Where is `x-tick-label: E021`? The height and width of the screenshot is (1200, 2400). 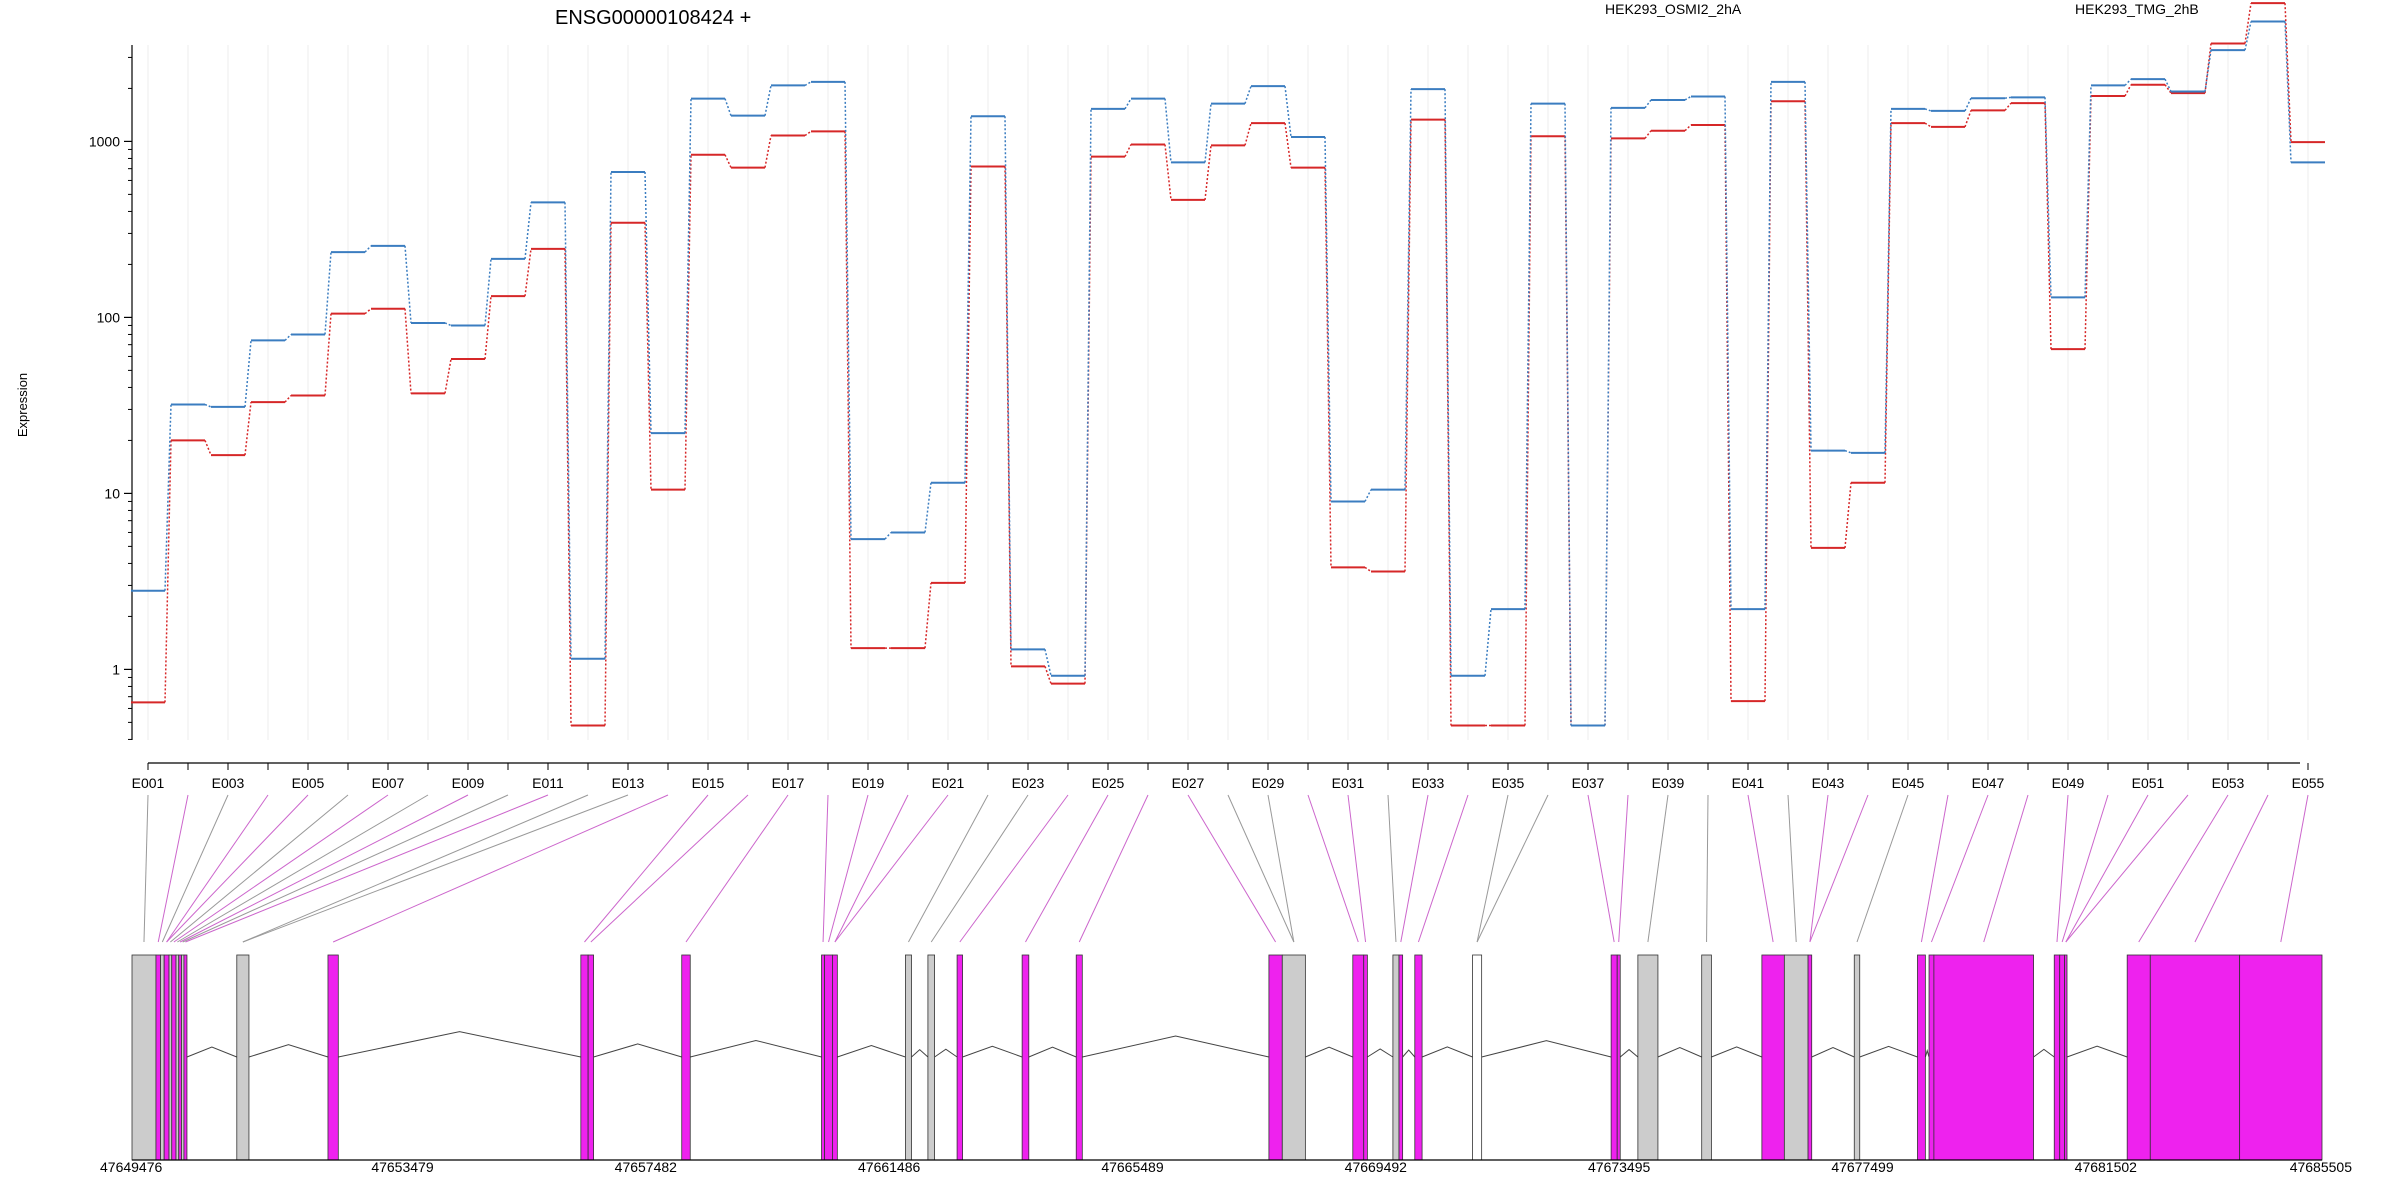
x-tick-label: E021 is located at coordinates (948, 783).